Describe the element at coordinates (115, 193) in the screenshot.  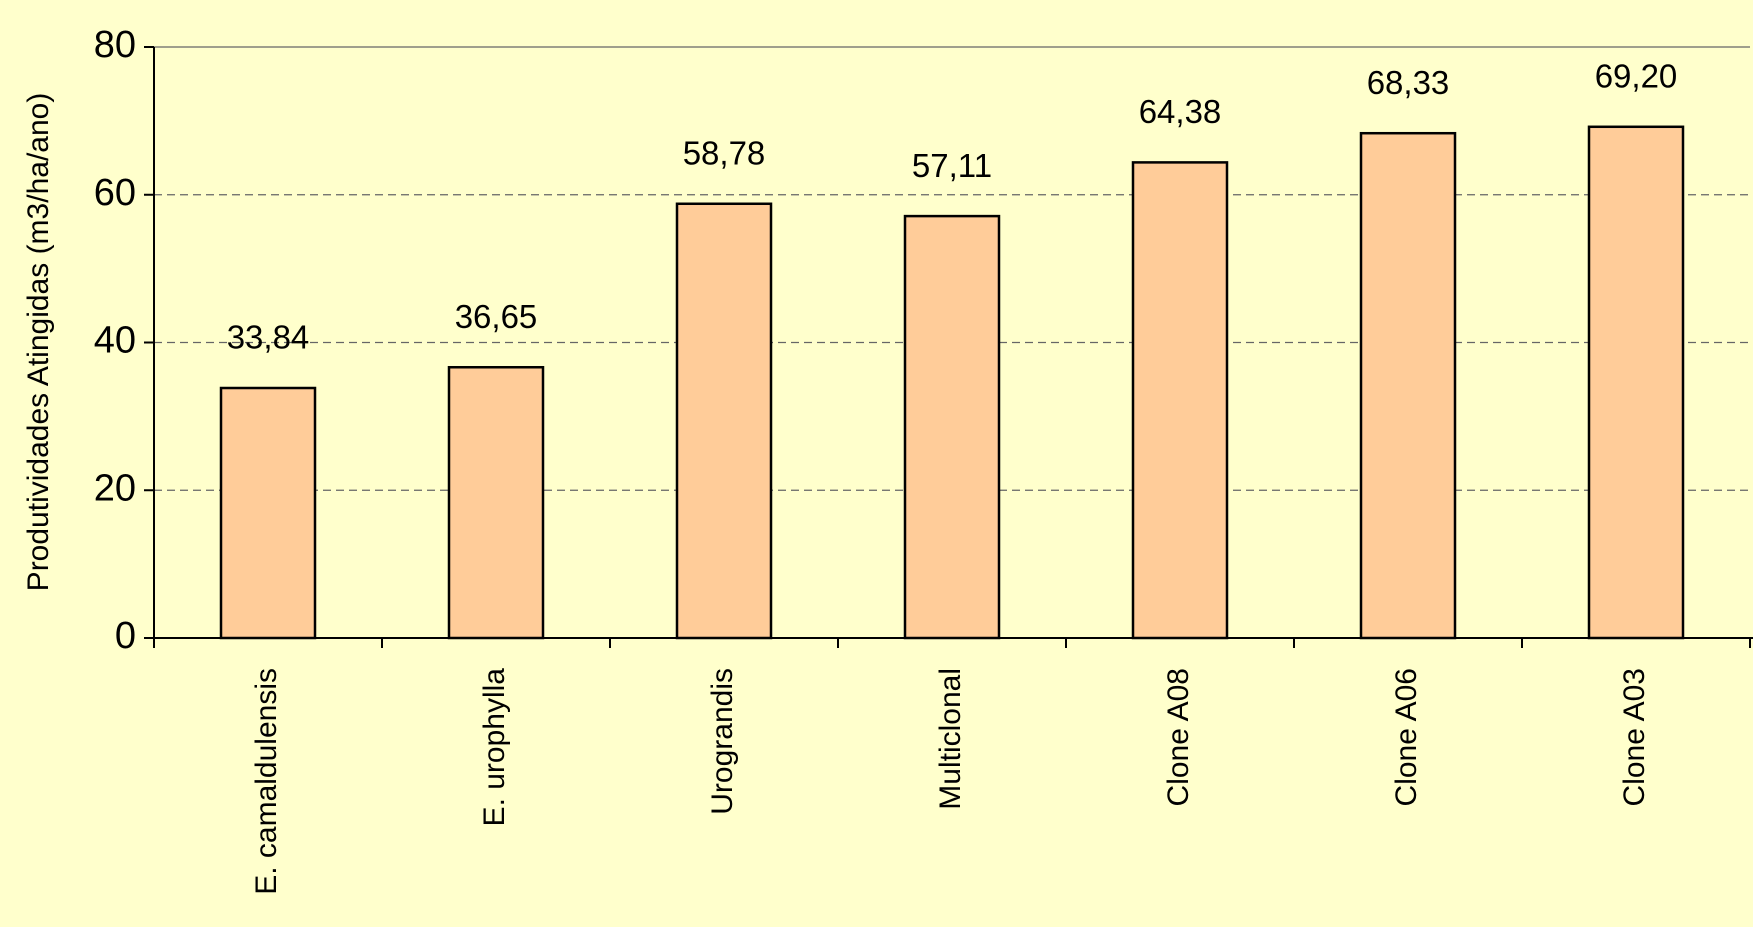
I see `y-tick-label: 60` at that location.